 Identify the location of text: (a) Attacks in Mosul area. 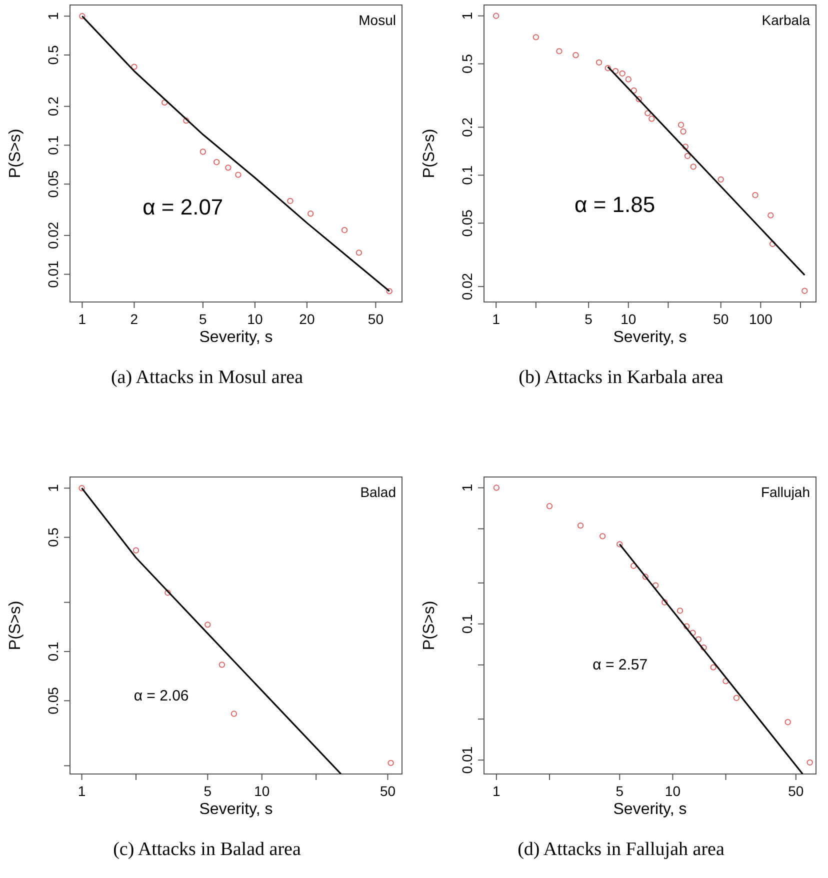
(207, 377).